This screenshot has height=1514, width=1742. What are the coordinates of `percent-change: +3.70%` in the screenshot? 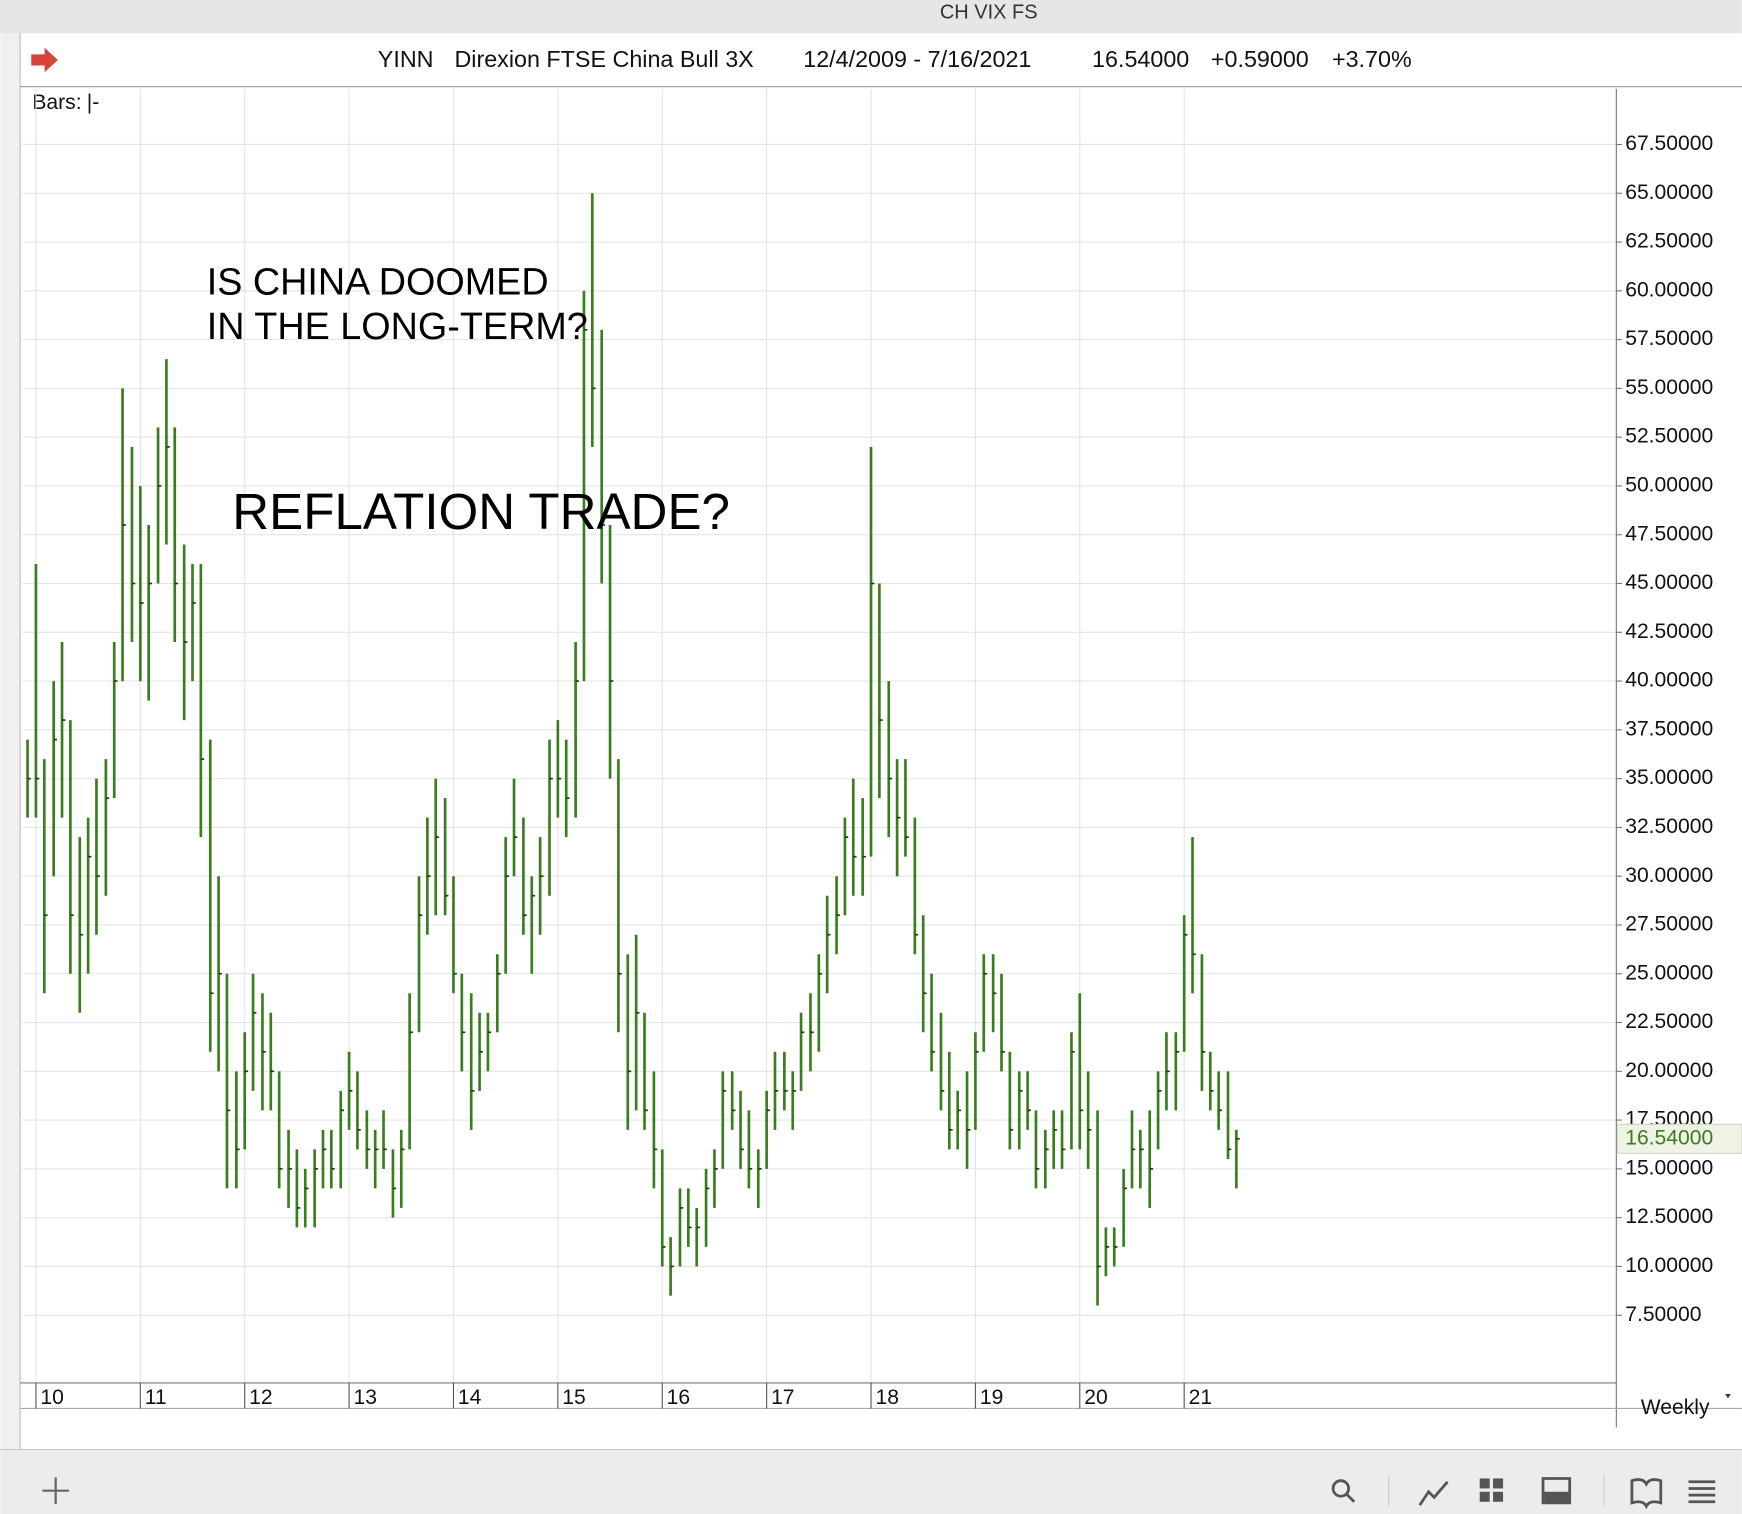 It's located at (1372, 59).